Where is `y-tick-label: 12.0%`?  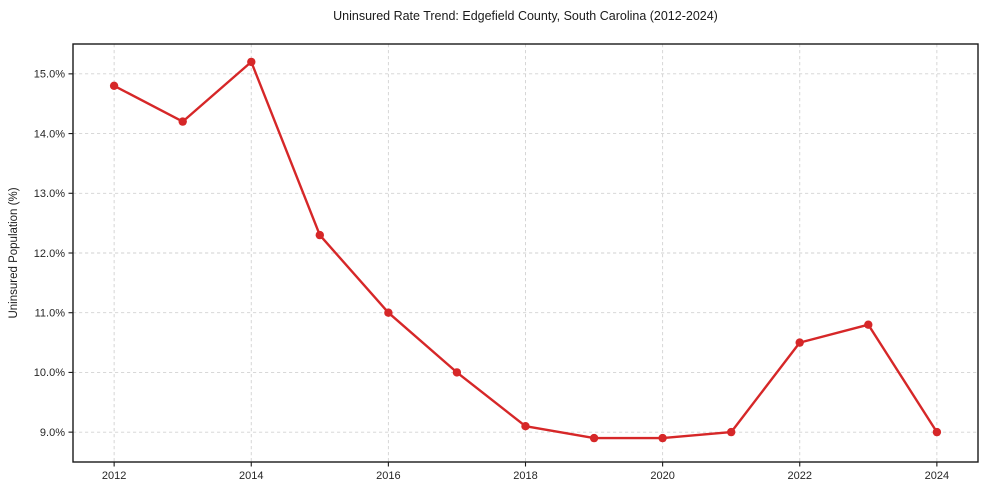
y-tick-label: 12.0% is located at coordinates (49, 254).